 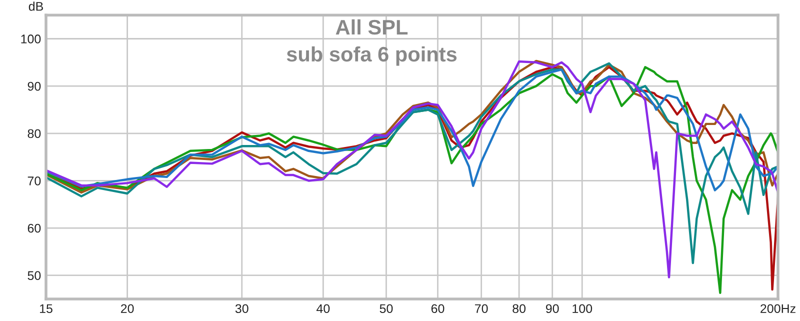 What do you see at coordinates (31, 39) in the screenshot?
I see `y-tick-label: 100` at bounding box center [31, 39].